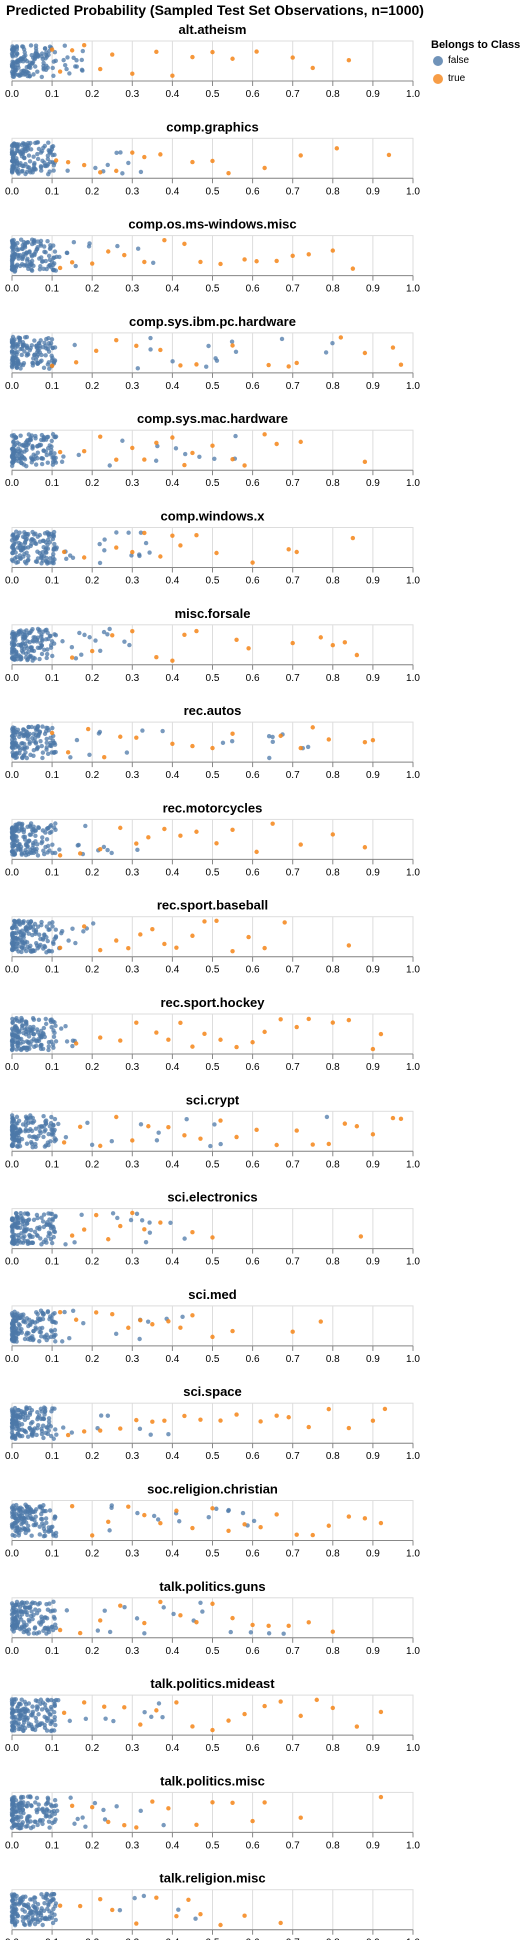  Describe the element at coordinates (12, 1748) in the screenshot. I see `x-tick-label: 0.0` at that location.